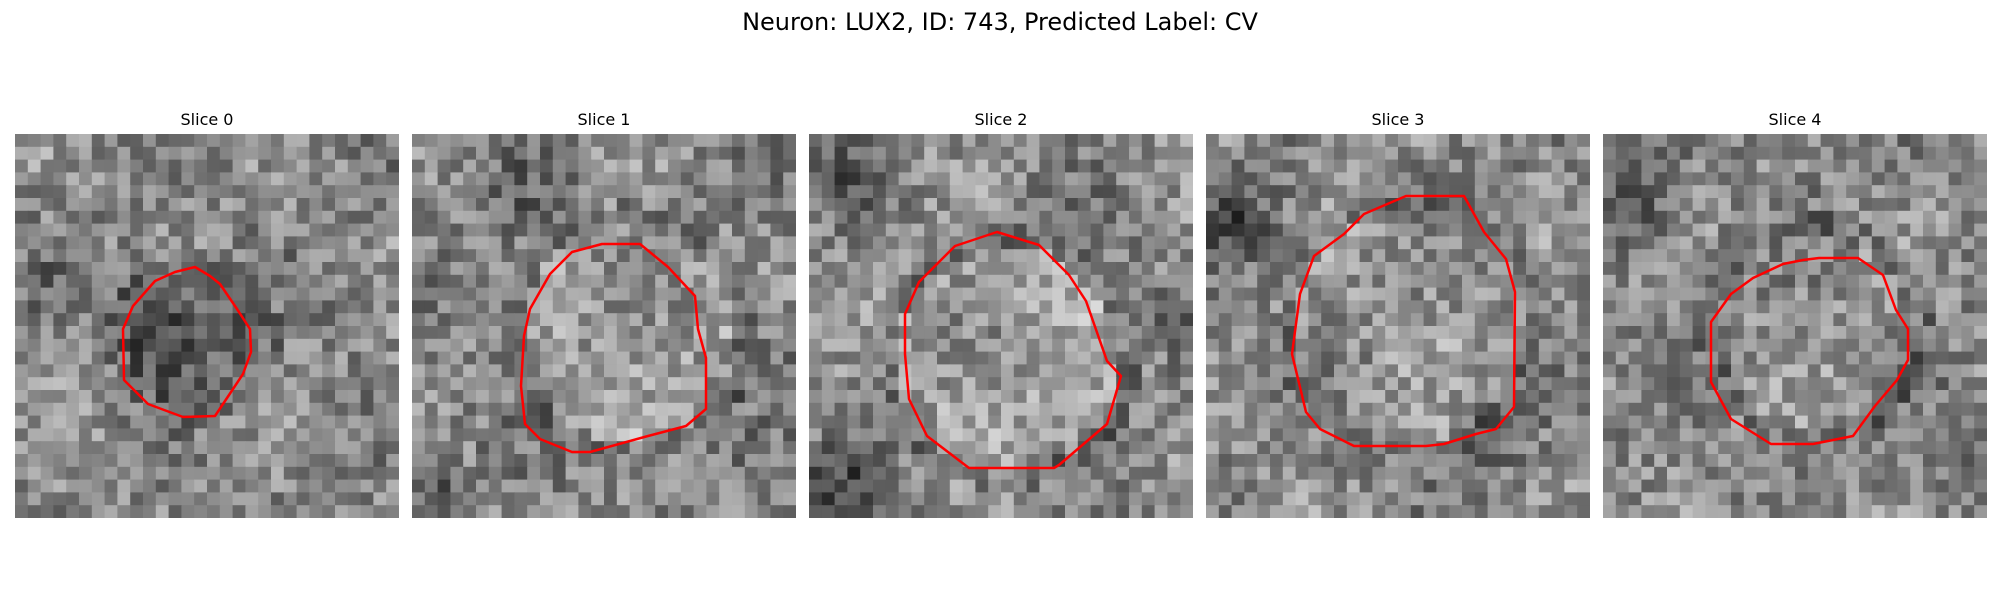  I want to click on slice-title-0: Slice 0, so click(207, 119).